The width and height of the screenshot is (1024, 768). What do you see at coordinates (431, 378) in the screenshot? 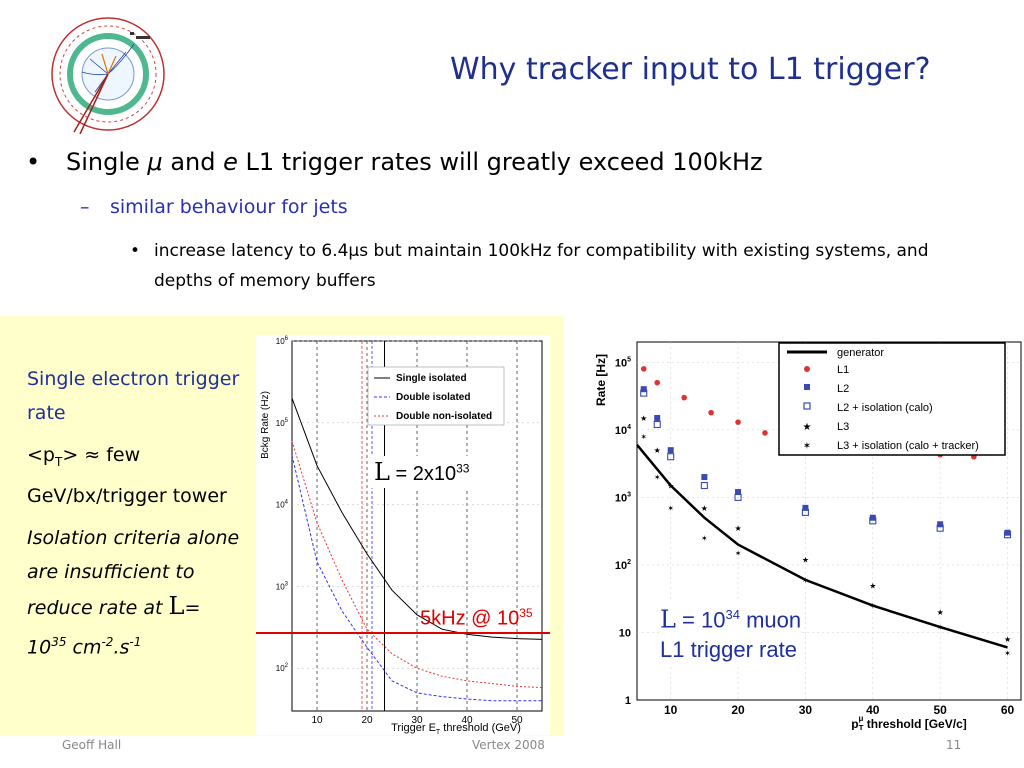
I see `legend-single-isolated: Single isolated` at bounding box center [431, 378].